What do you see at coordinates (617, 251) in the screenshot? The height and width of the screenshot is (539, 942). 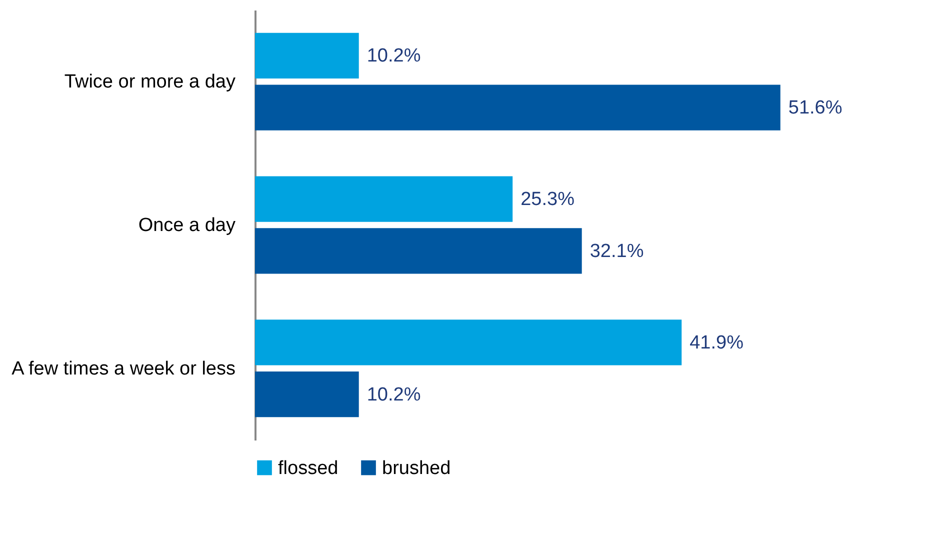 I see `data-label: 32.1%` at bounding box center [617, 251].